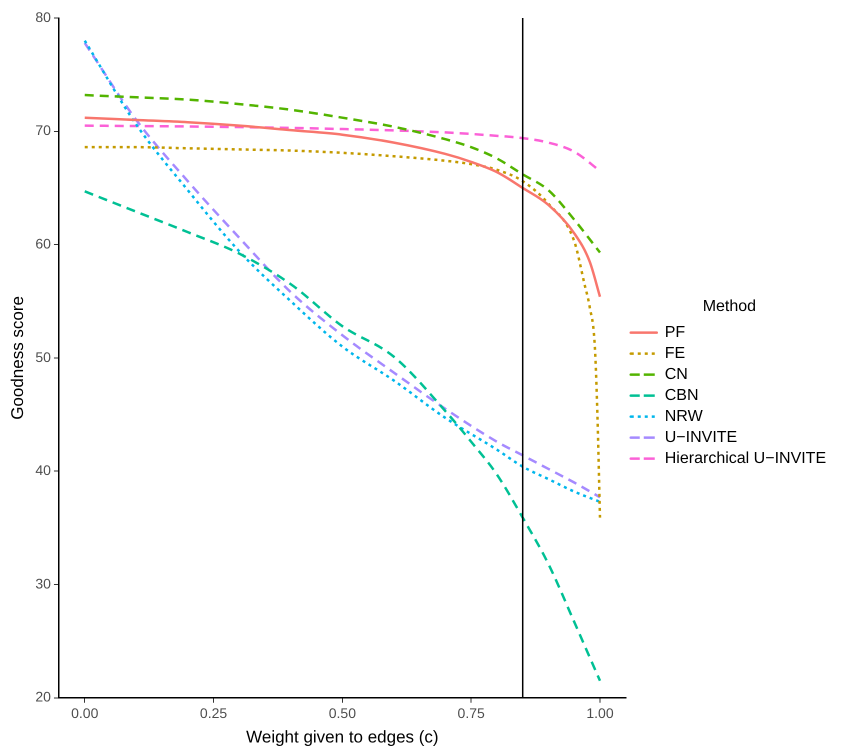 Image resolution: width=843 pixels, height=752 pixels. Describe the element at coordinates (600, 713) in the screenshot. I see `x-tick-label: 1.00` at that location.